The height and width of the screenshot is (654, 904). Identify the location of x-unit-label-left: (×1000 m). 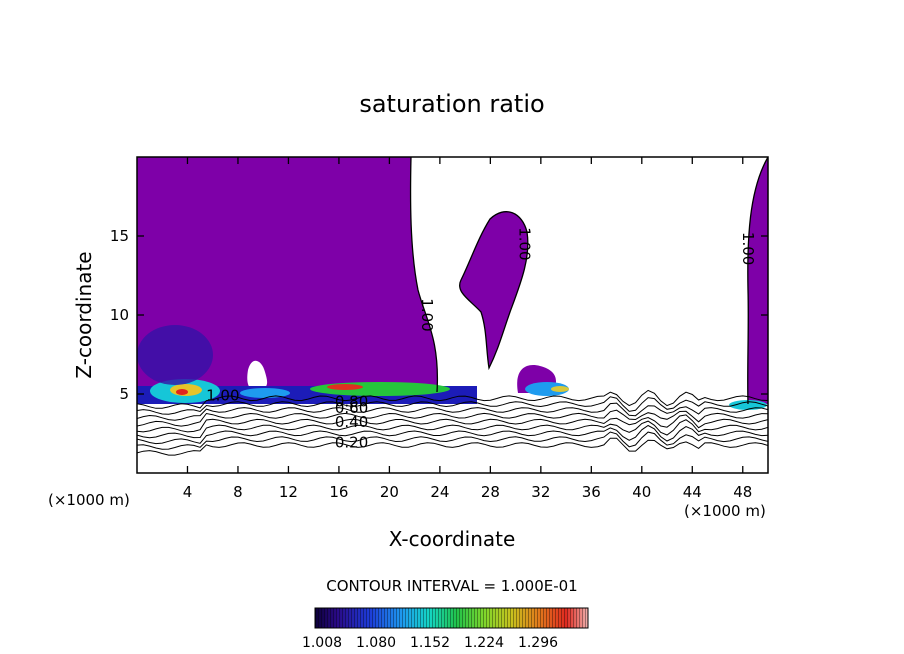
(89, 500).